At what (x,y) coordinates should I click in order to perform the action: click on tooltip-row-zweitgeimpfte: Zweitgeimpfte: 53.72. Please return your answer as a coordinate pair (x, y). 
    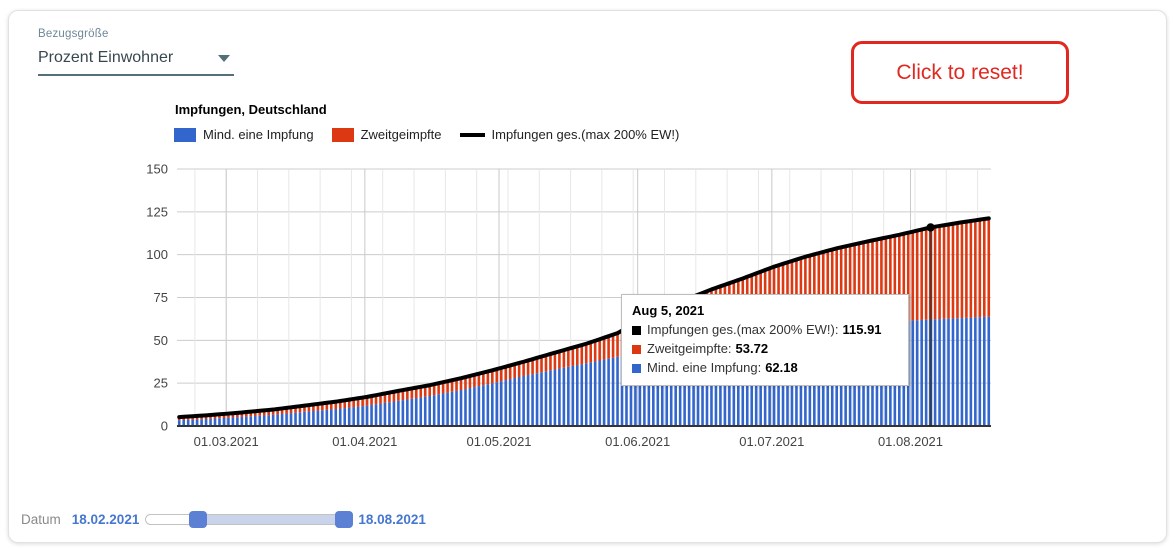
    Looking at the image, I should click on (765, 349).